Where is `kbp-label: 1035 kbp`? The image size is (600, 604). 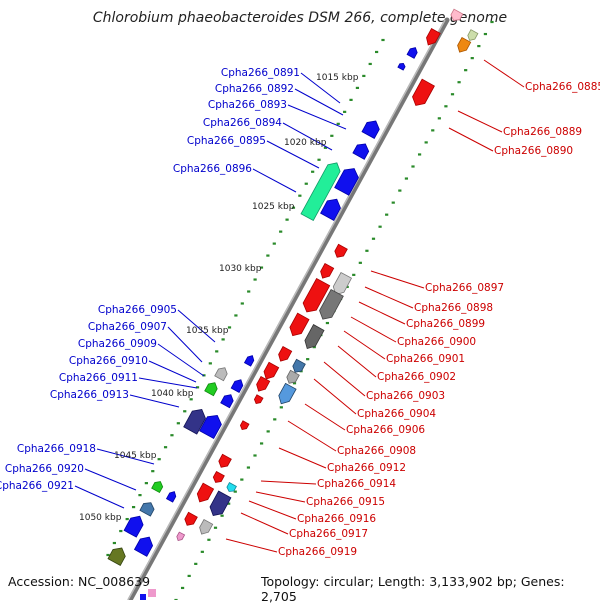 kbp-label: 1035 kbp is located at coordinates (207, 331).